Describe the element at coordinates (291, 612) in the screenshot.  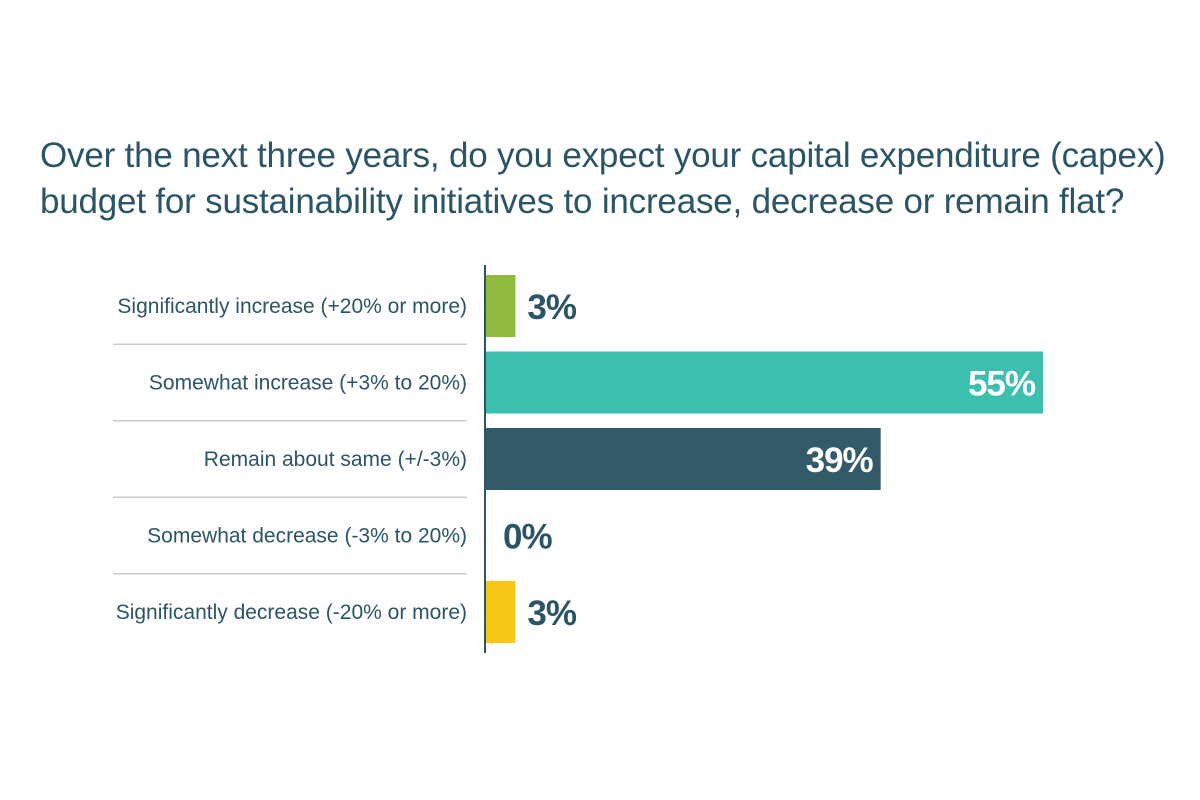
I see `category-label: Significantly decrease (-20% or more)` at that location.